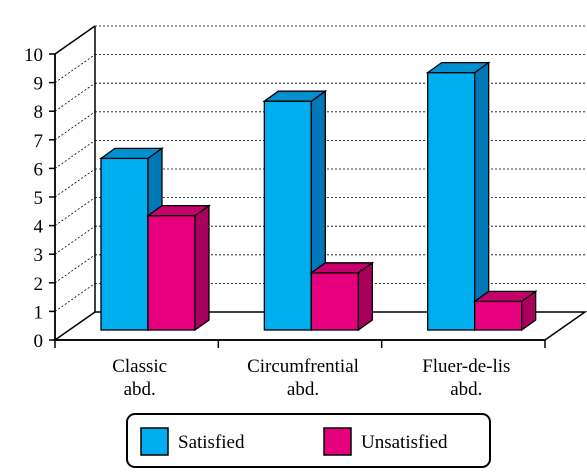  What do you see at coordinates (39, 84) in the screenshot?
I see `y-tick-label: 9` at bounding box center [39, 84].